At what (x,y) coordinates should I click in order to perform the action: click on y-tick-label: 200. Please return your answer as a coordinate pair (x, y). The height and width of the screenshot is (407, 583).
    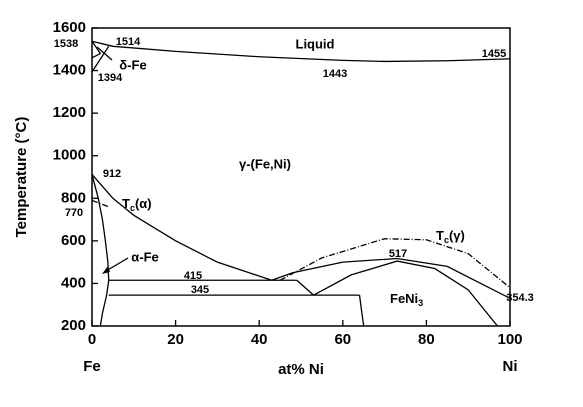
    Looking at the image, I should click on (73, 325).